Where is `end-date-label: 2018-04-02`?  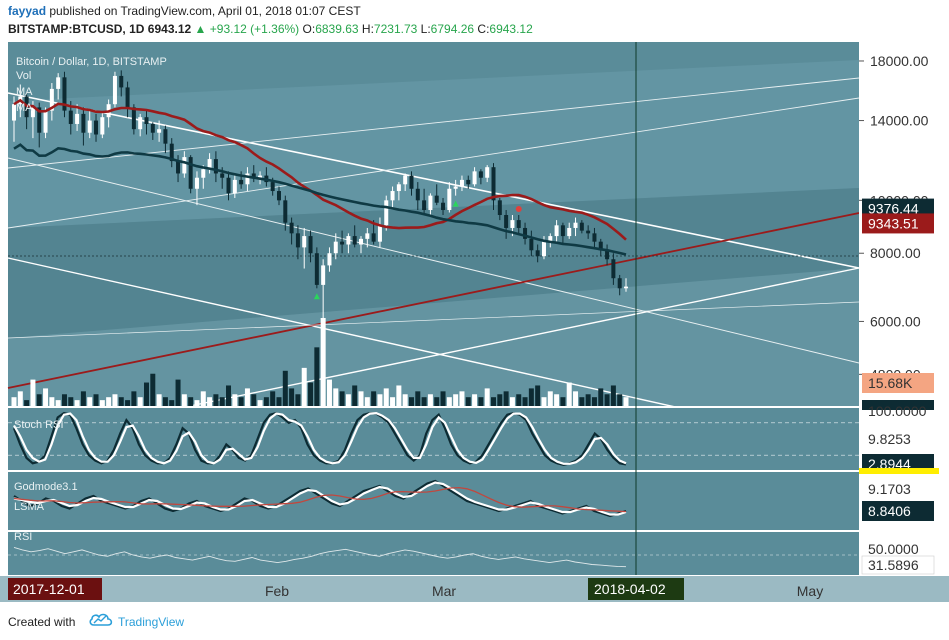
end-date-label: 2018-04-02 is located at coordinates (630, 589).